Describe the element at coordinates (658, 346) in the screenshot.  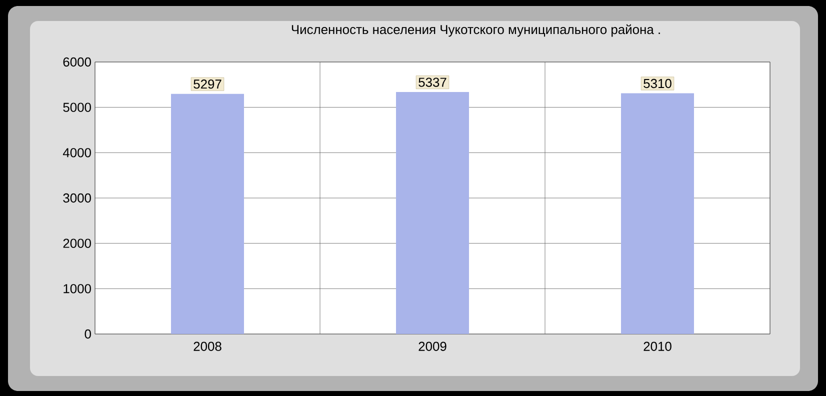
I see `x-tick-label: 2010` at that location.